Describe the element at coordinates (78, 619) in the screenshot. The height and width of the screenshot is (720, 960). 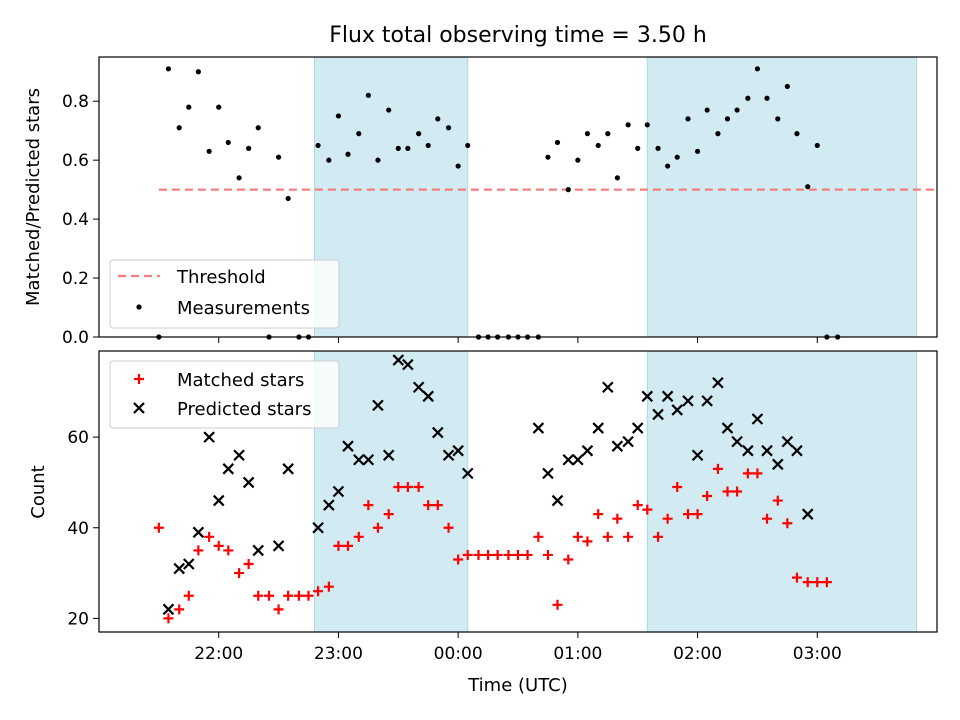
I see `bottom-y-tick-label: 20` at that location.